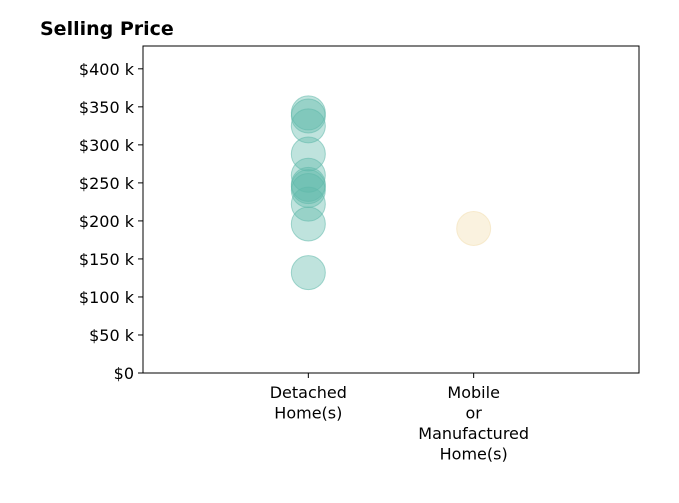  I want to click on chart-title: Selling Price, so click(107, 29).